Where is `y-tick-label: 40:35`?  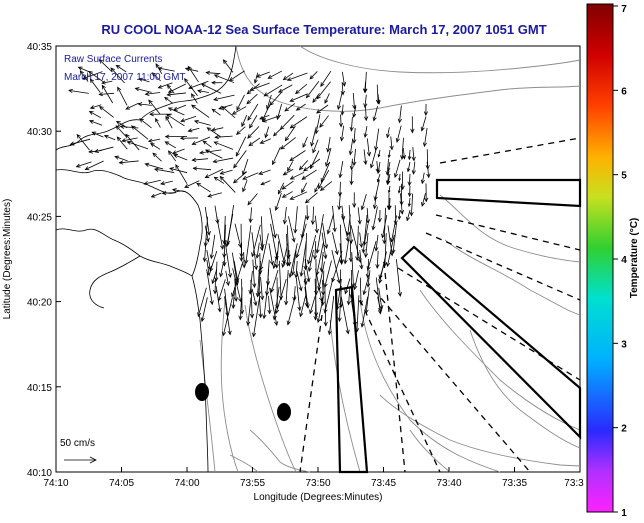 y-tick-label: 40:35 is located at coordinates (39, 47).